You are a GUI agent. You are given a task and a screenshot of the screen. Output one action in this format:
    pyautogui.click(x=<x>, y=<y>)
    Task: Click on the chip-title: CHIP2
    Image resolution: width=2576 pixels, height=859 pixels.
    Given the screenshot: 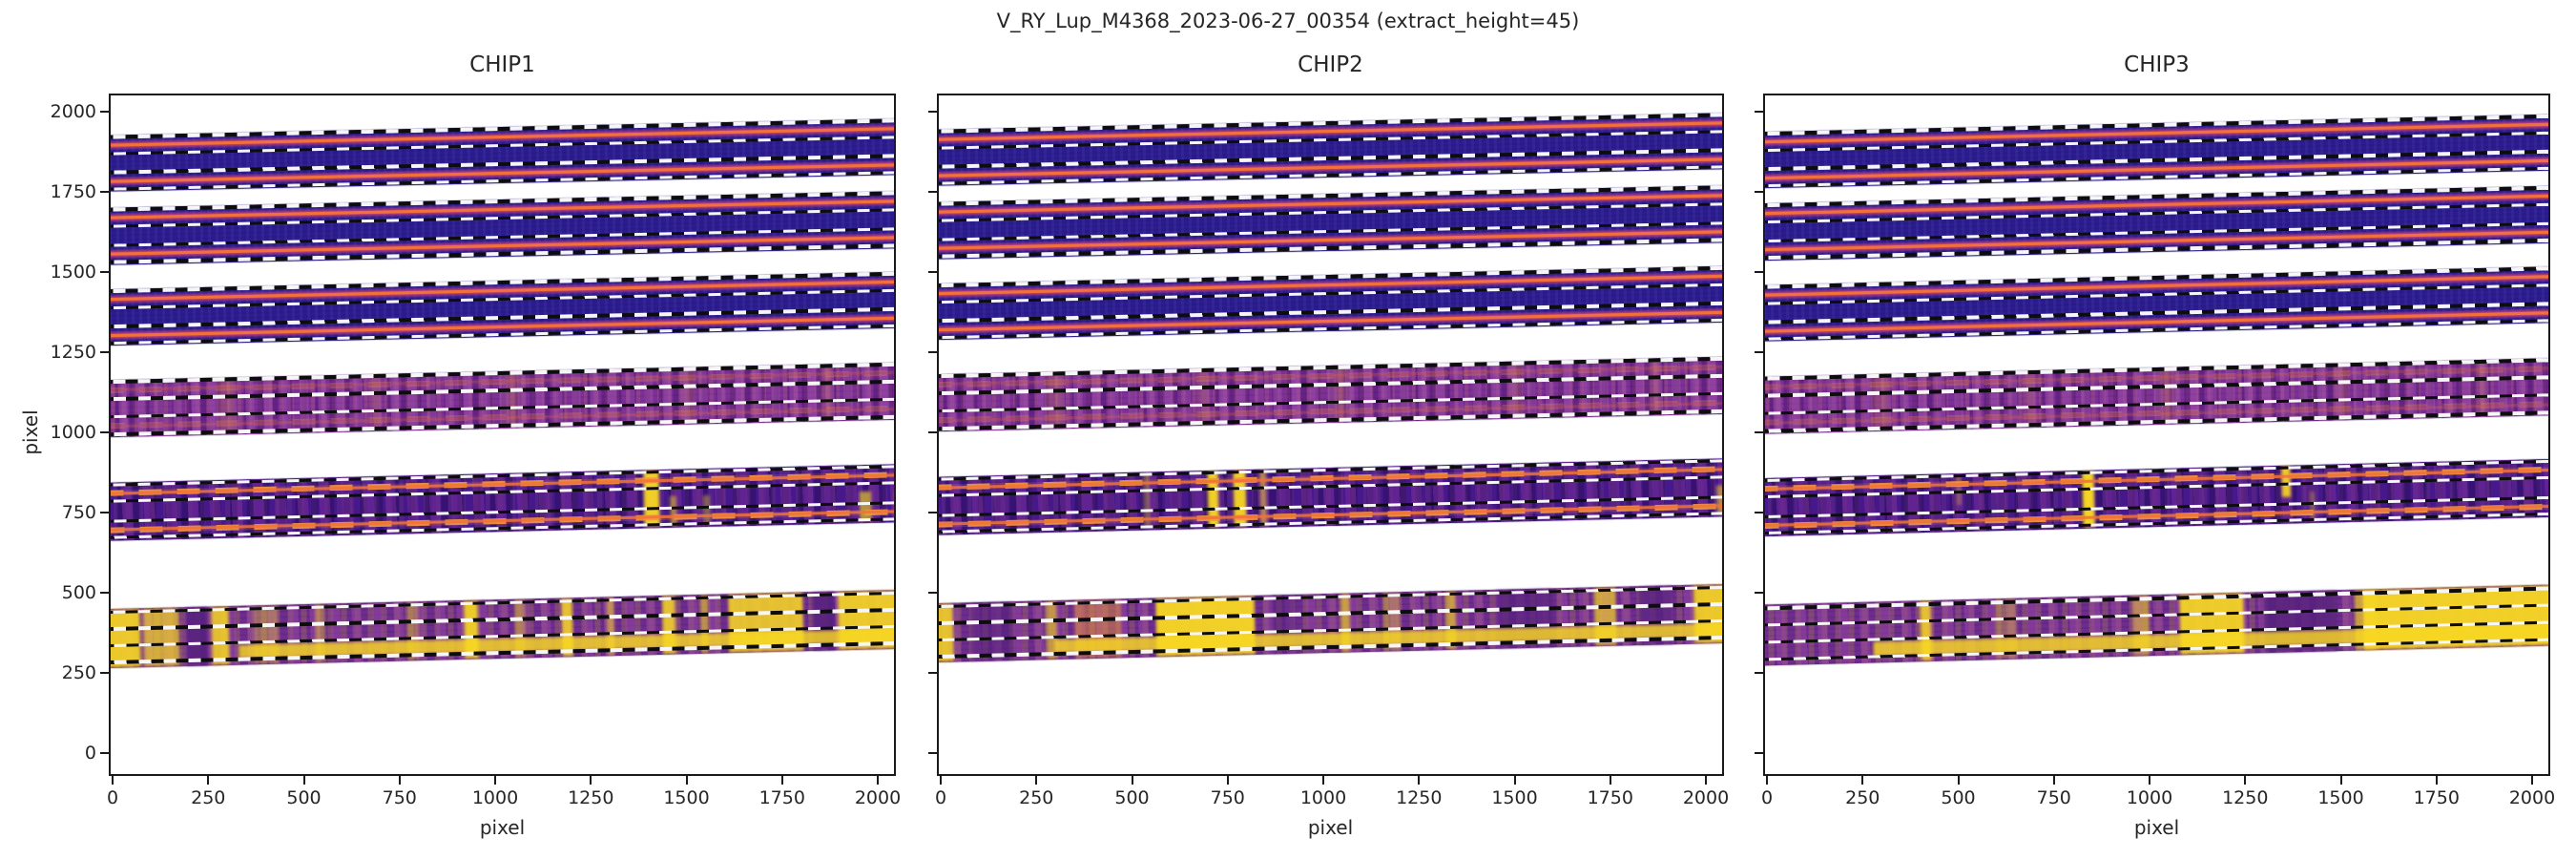 What is the action you would take?
    pyautogui.click(x=1330, y=64)
    